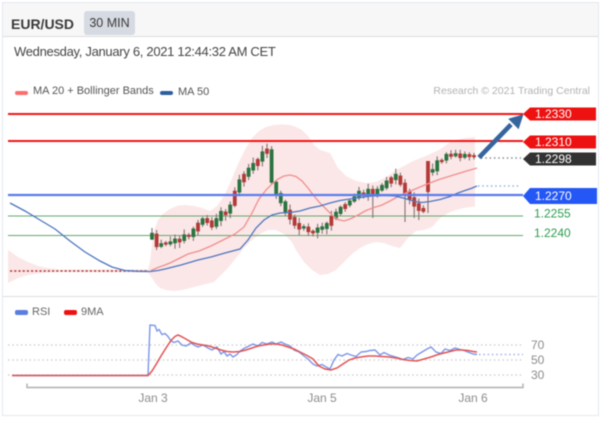  What do you see at coordinates (538, 345) in the screenshot?
I see `svg-text: 70` at bounding box center [538, 345].